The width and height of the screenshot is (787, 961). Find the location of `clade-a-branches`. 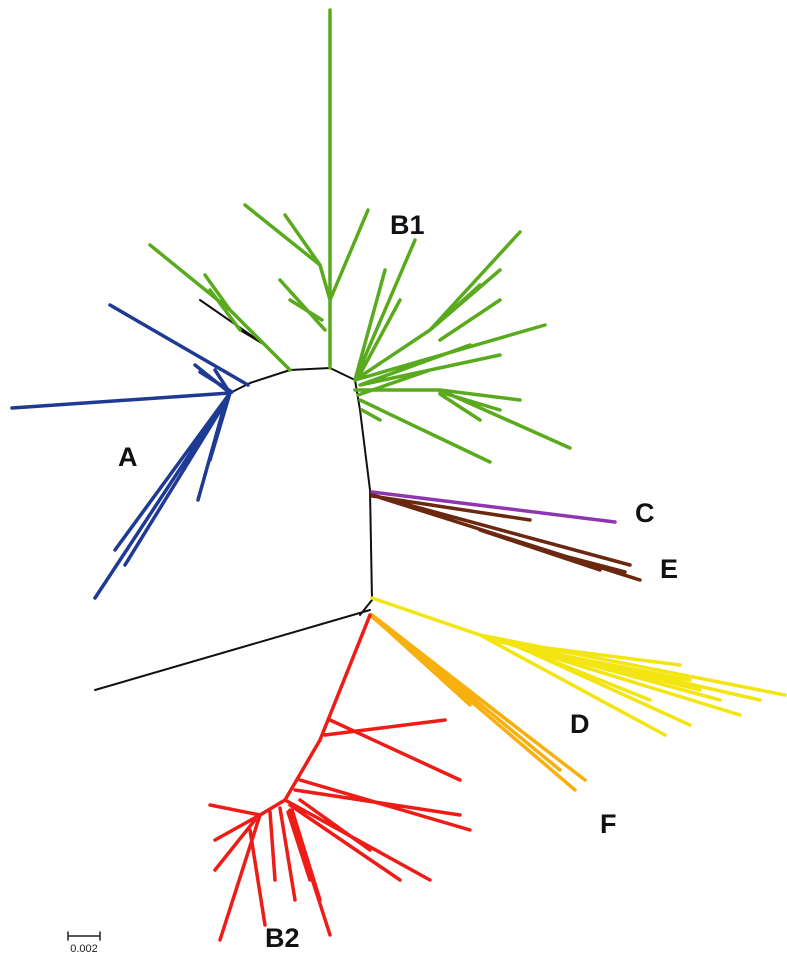

clade-a-branches is located at coordinates (130, 451).